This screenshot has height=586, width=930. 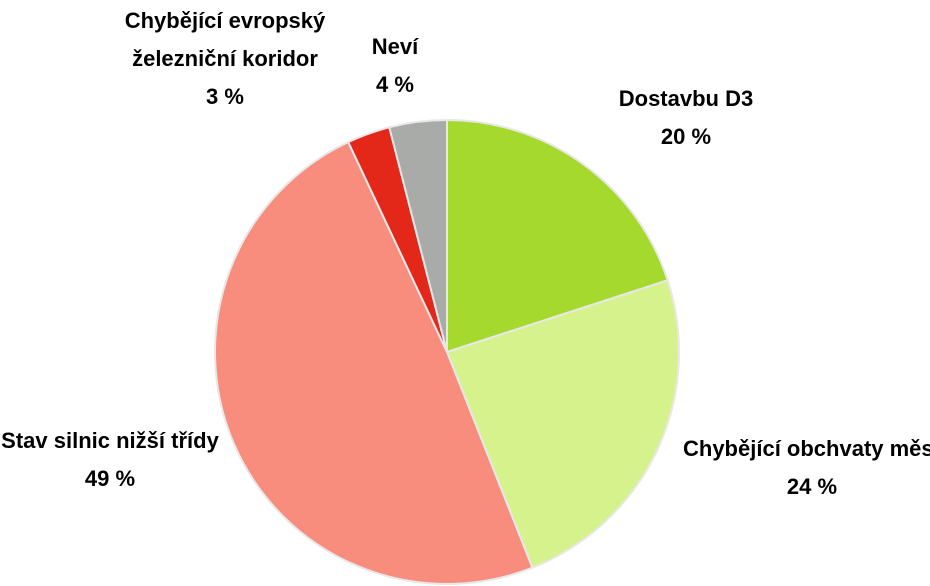 I want to click on data-label: Stav silnic nižší třídy 49 %, so click(x=112, y=460).